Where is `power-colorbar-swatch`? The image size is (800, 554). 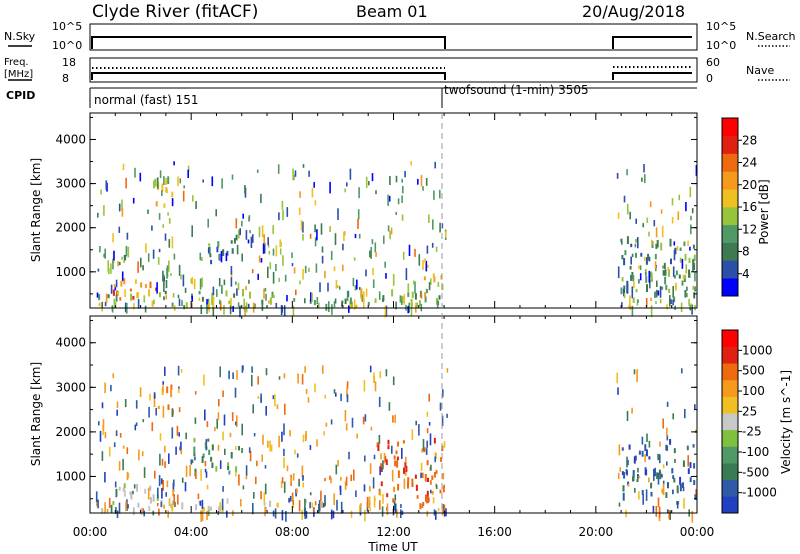
power-colorbar-swatch is located at coordinates (730, 287).